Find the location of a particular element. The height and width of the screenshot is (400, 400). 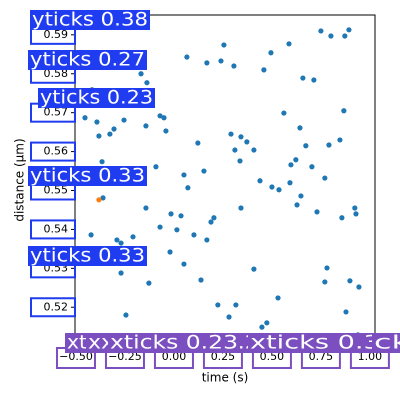

x-axis-label: time (s) is located at coordinates (225, 378).